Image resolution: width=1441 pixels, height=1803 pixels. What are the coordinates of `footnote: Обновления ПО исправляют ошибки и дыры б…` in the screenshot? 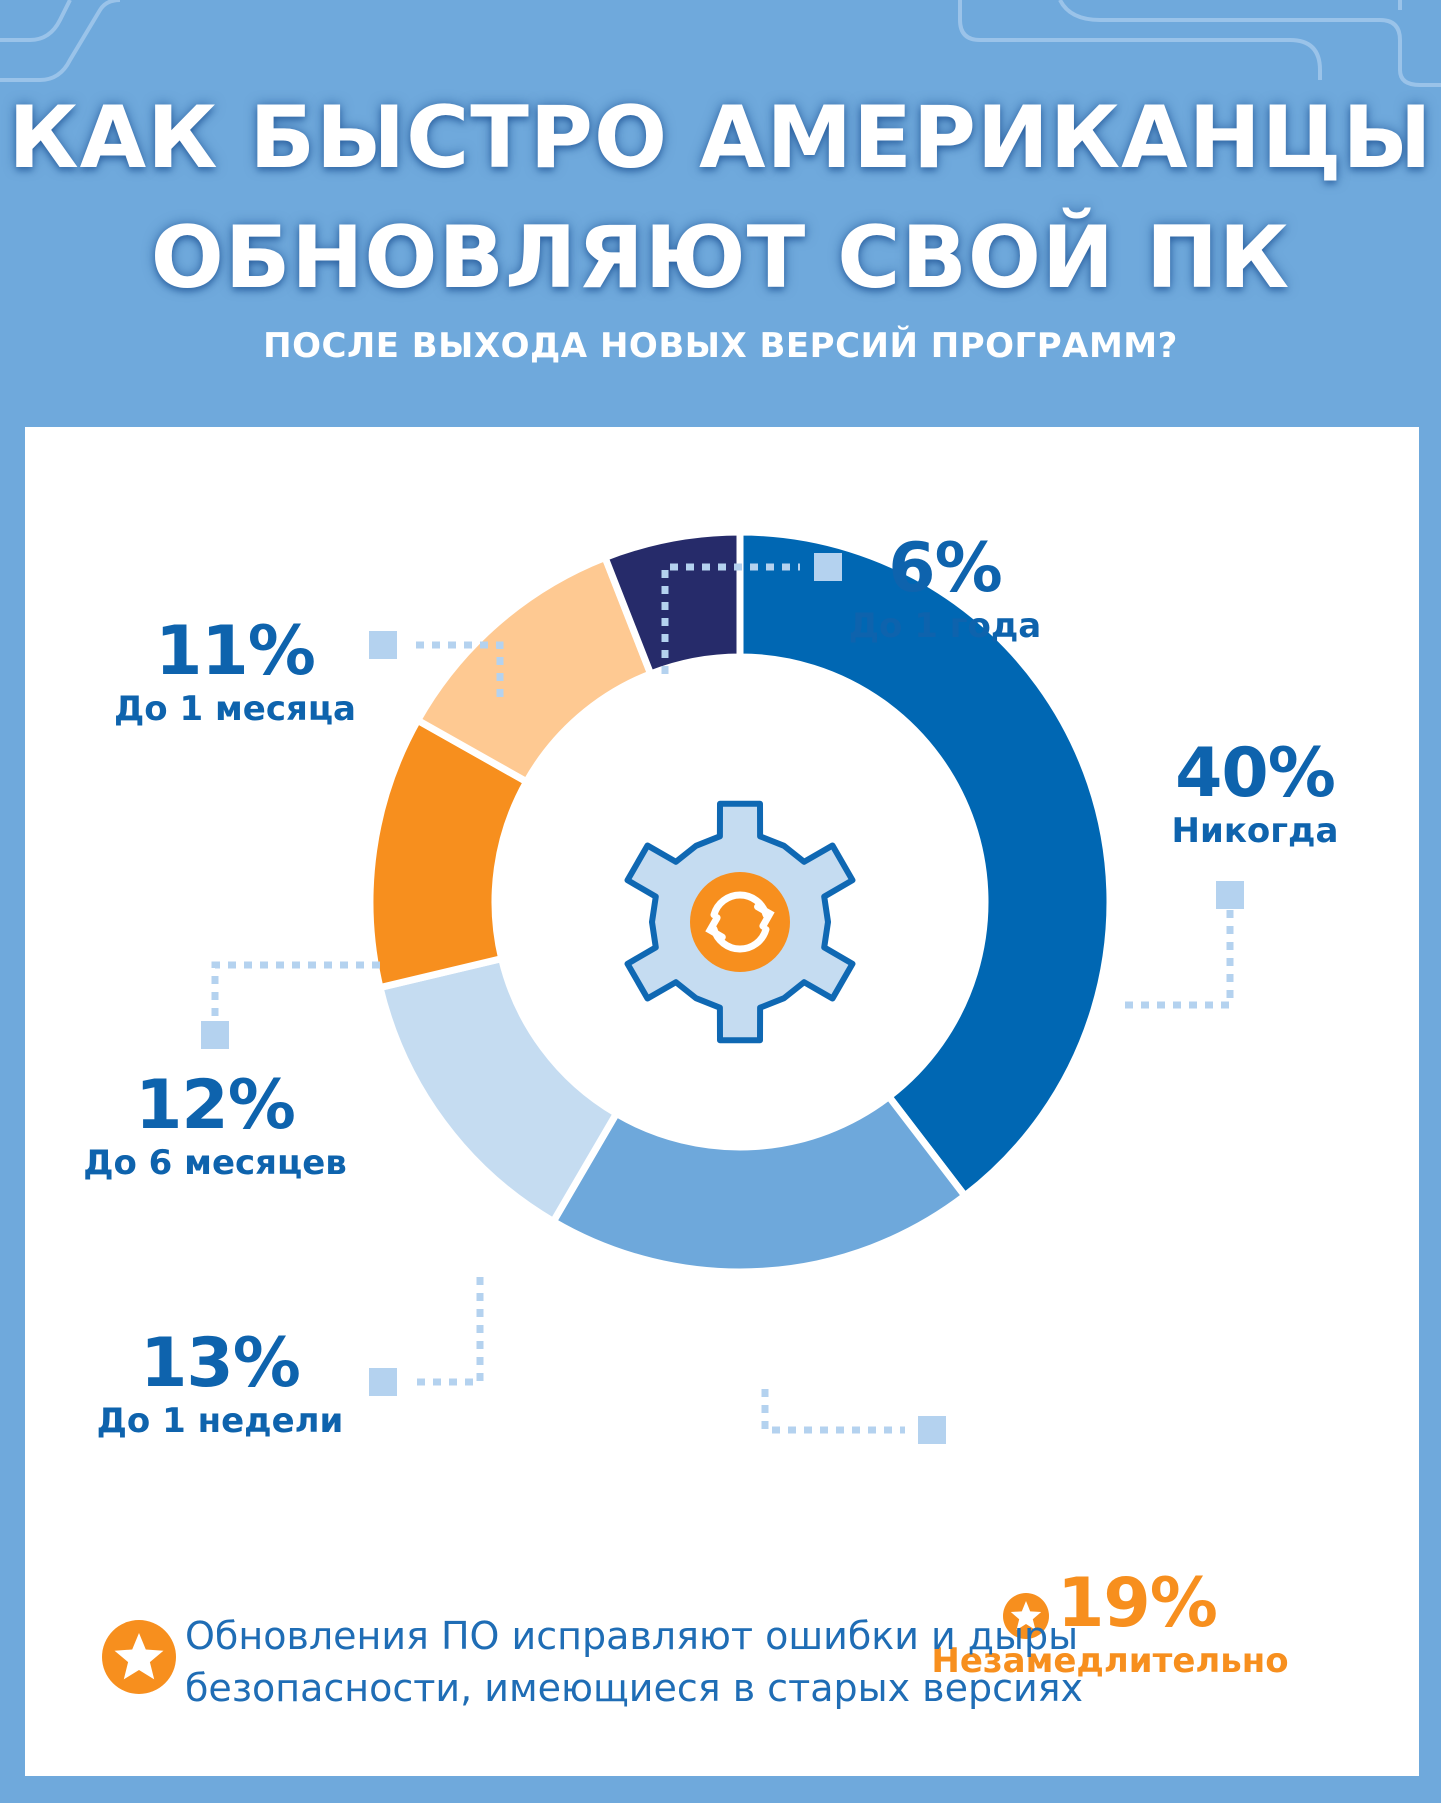 It's located at (760, 1662).